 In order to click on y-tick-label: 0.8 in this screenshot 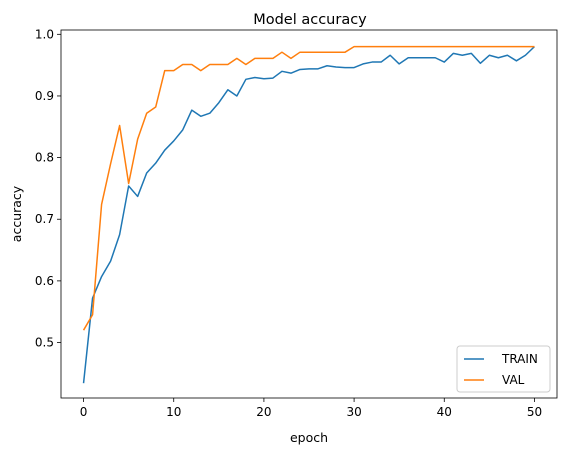, I will do `click(44, 158)`.